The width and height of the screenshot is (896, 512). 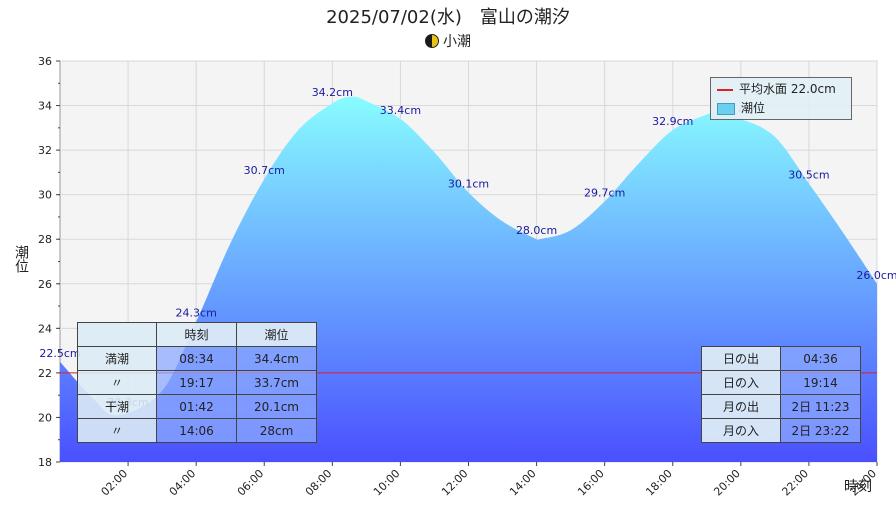 What do you see at coordinates (795, 483) in the screenshot?
I see `x-tick-label: 22:00` at bounding box center [795, 483].